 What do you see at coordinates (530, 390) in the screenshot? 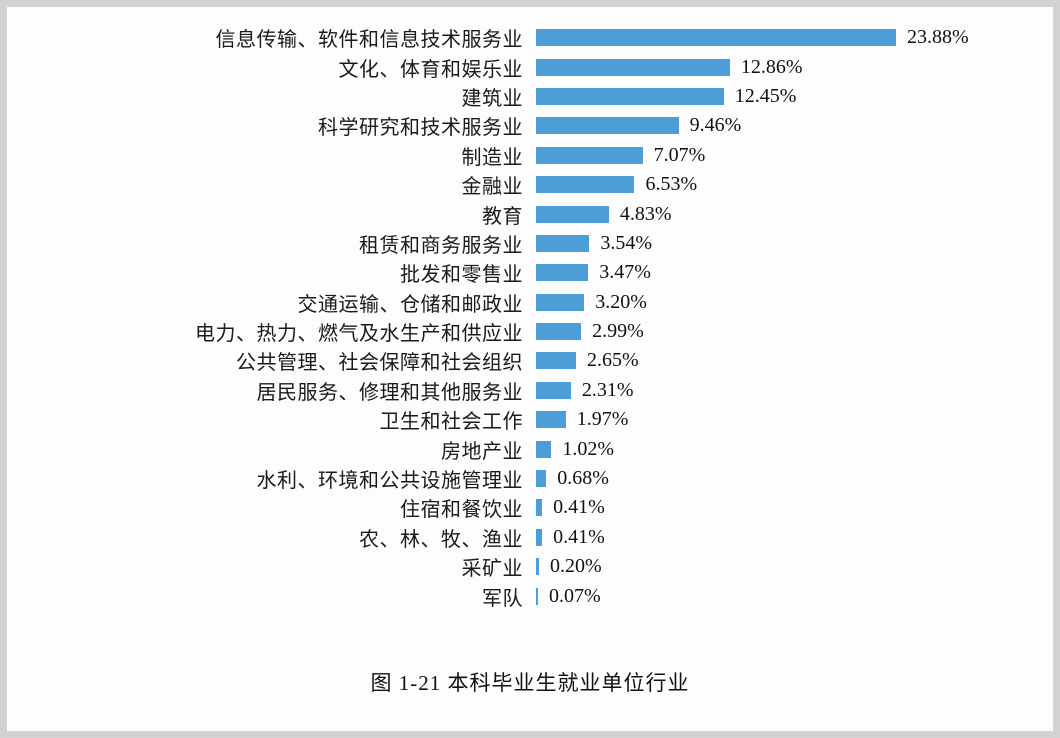
I see `bar-row: 居民服务、修理和其他服务业 2.31%` at bounding box center [530, 390].